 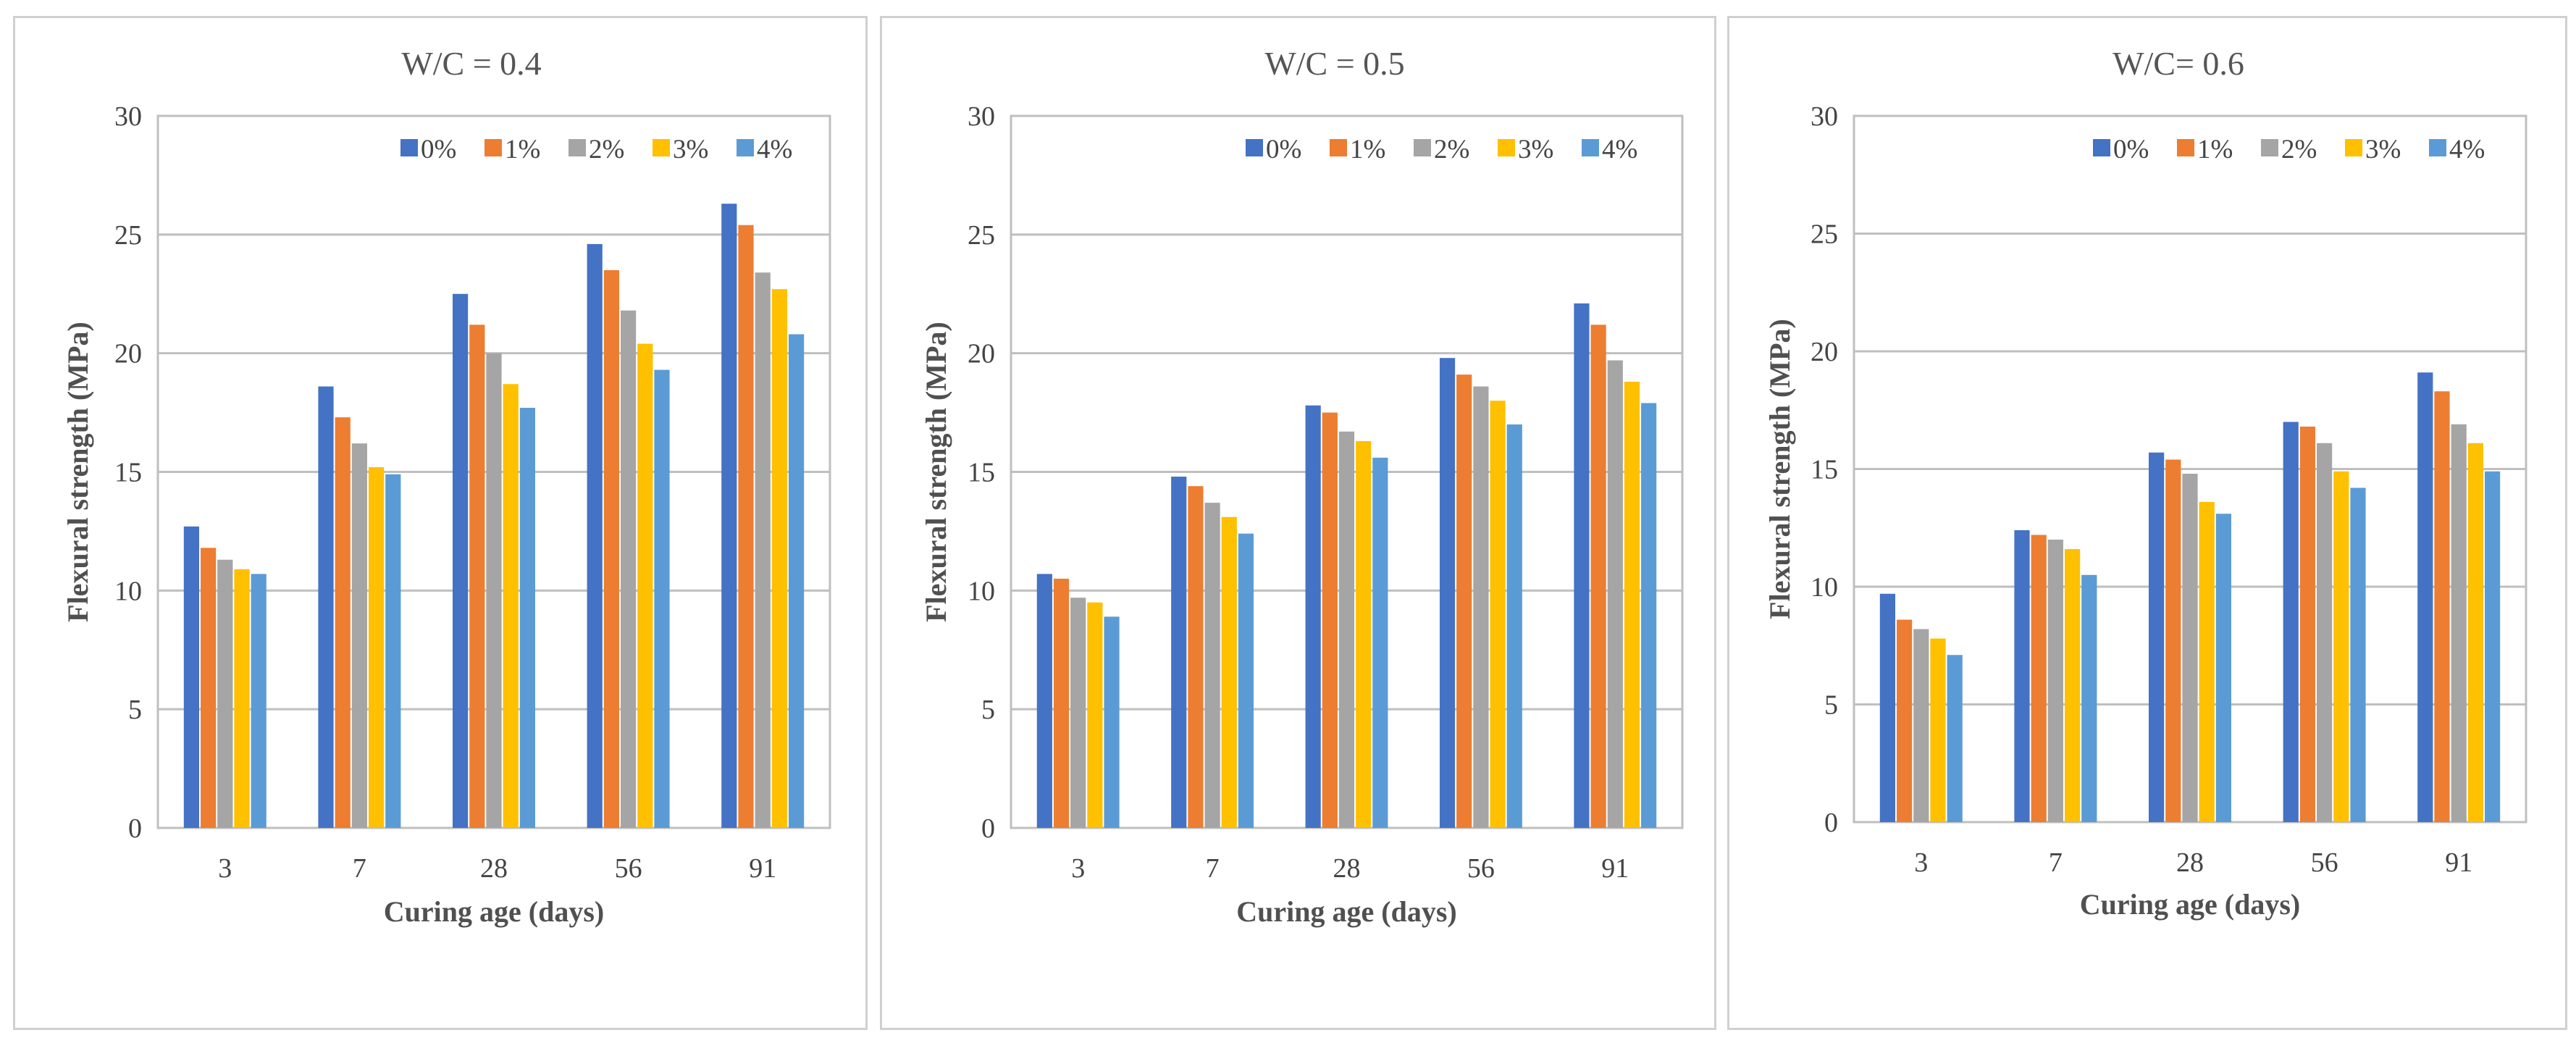 I want to click on y-tick-label: 25, so click(x=1824, y=235).